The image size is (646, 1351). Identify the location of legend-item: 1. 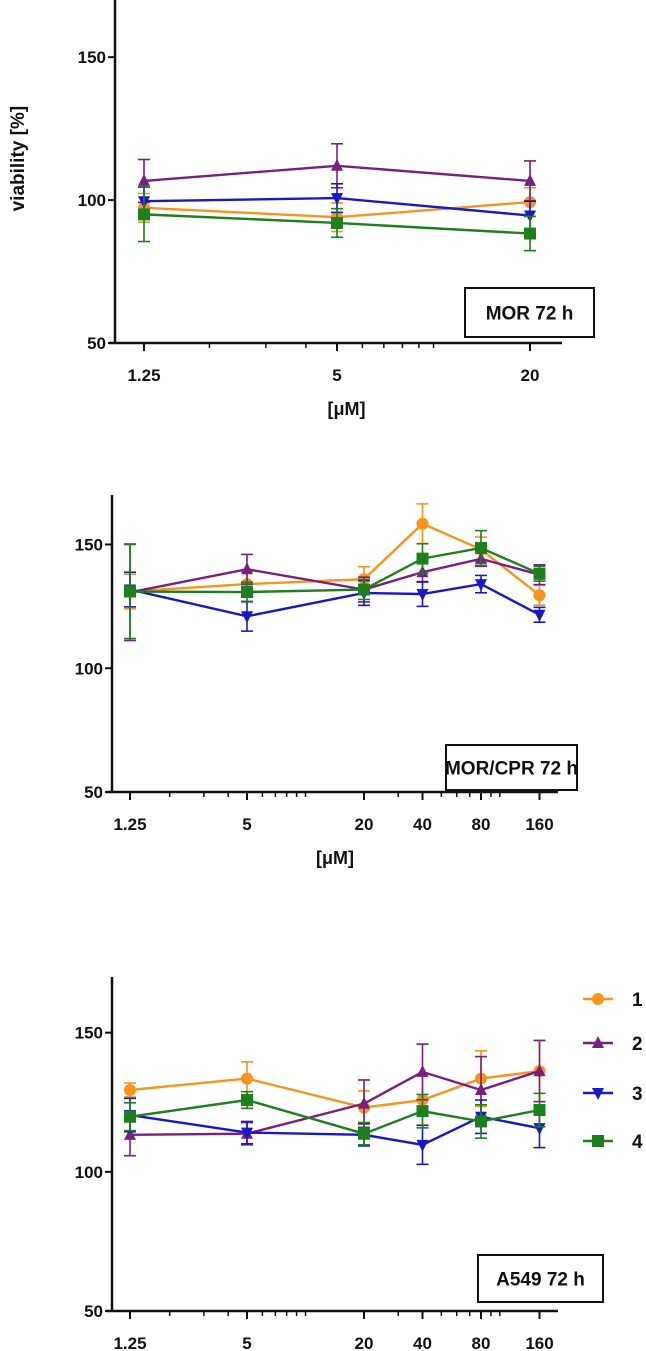
(613, 1000).